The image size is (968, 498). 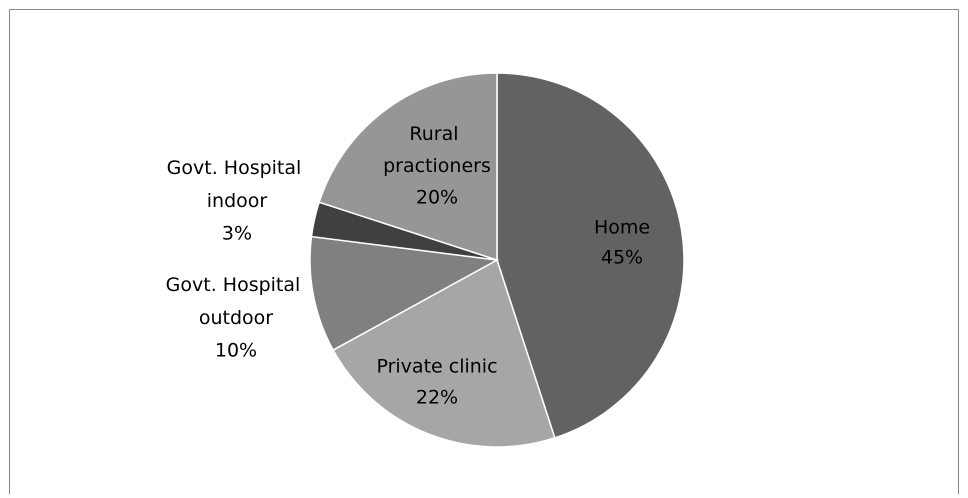 What do you see at coordinates (437, 398) in the screenshot?
I see `slice-value-label: 22%` at bounding box center [437, 398].